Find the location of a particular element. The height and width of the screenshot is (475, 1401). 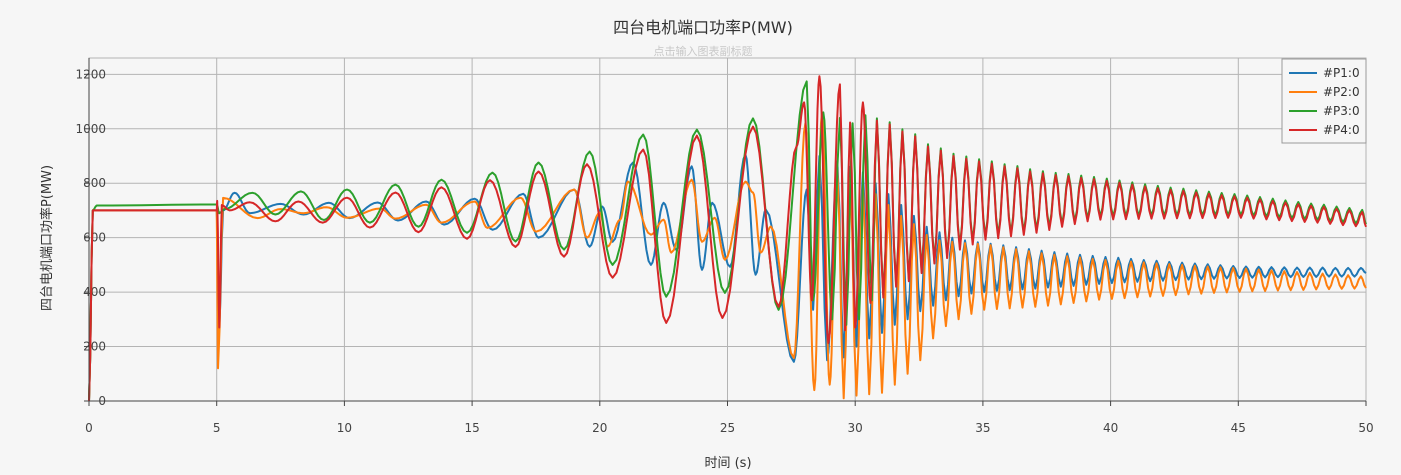

x-tick-label: 35 is located at coordinates (982, 428).